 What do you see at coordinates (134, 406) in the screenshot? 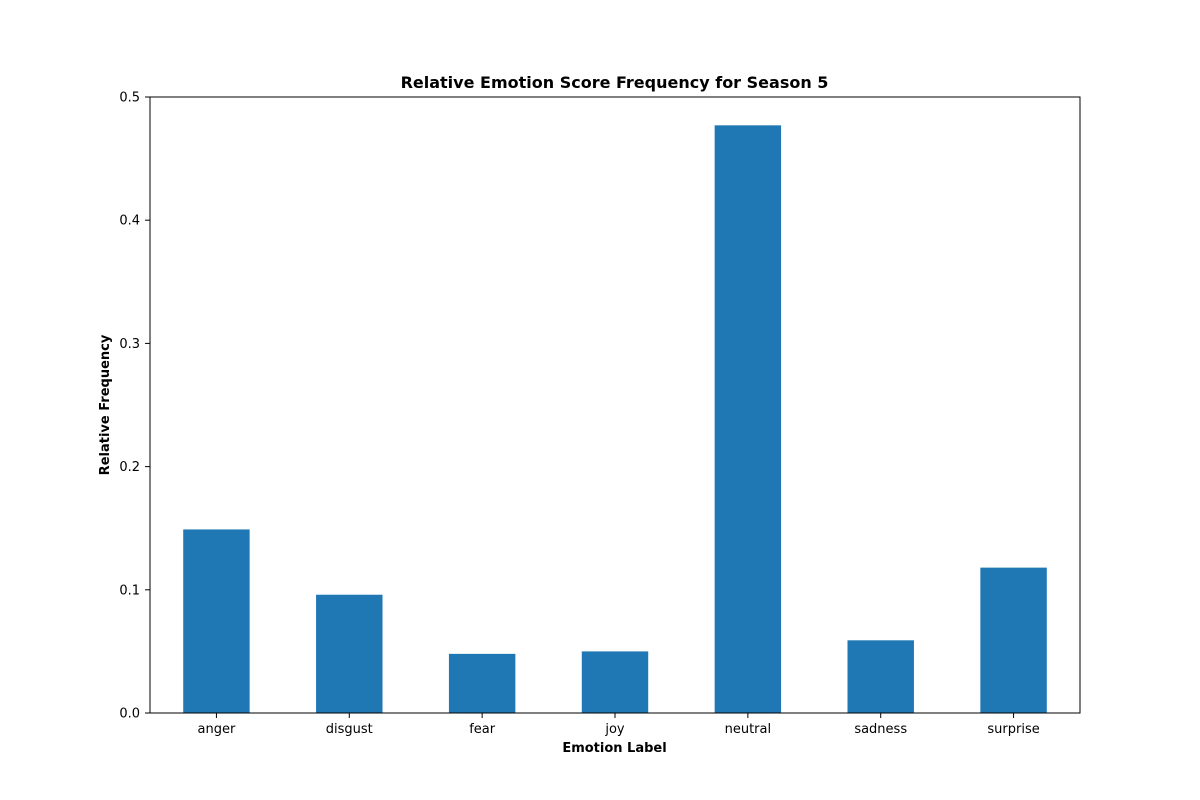
I see `y-axis-ticks: 0.0 0.1 0.2 0.3 0.4 0.5` at bounding box center [134, 406].